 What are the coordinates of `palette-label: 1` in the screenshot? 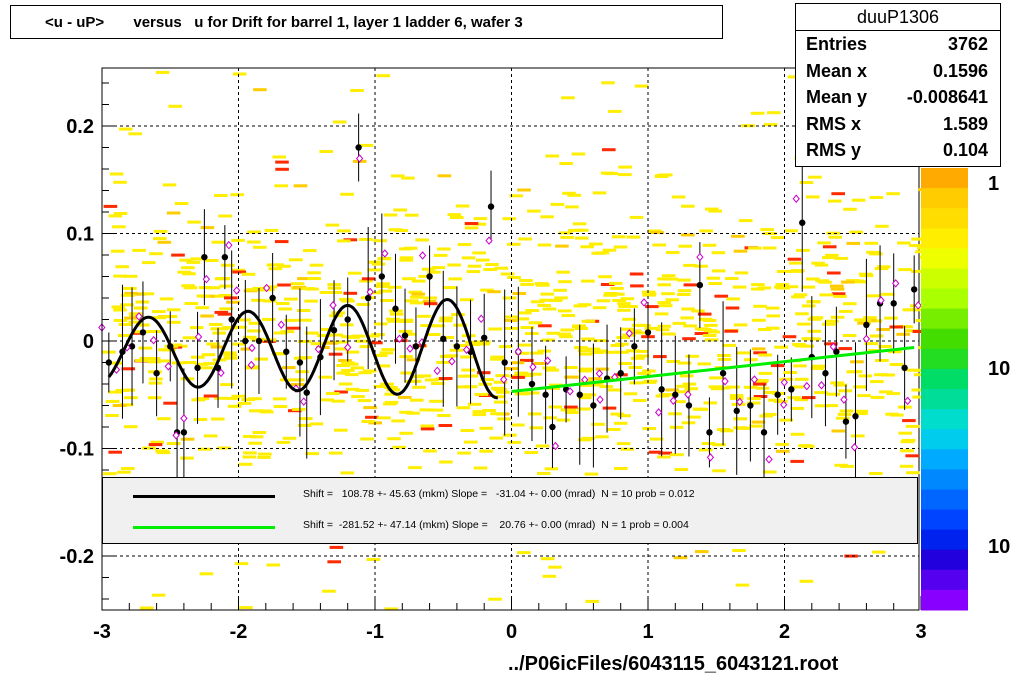 It's located at (993, 184).